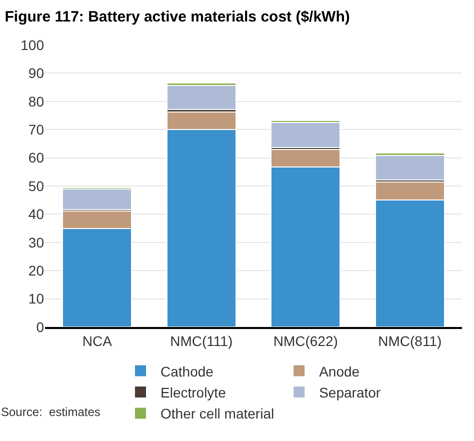 The height and width of the screenshot is (441, 474). Describe the element at coordinates (36, 158) in the screenshot. I see `y-tick-label: 60` at that location.